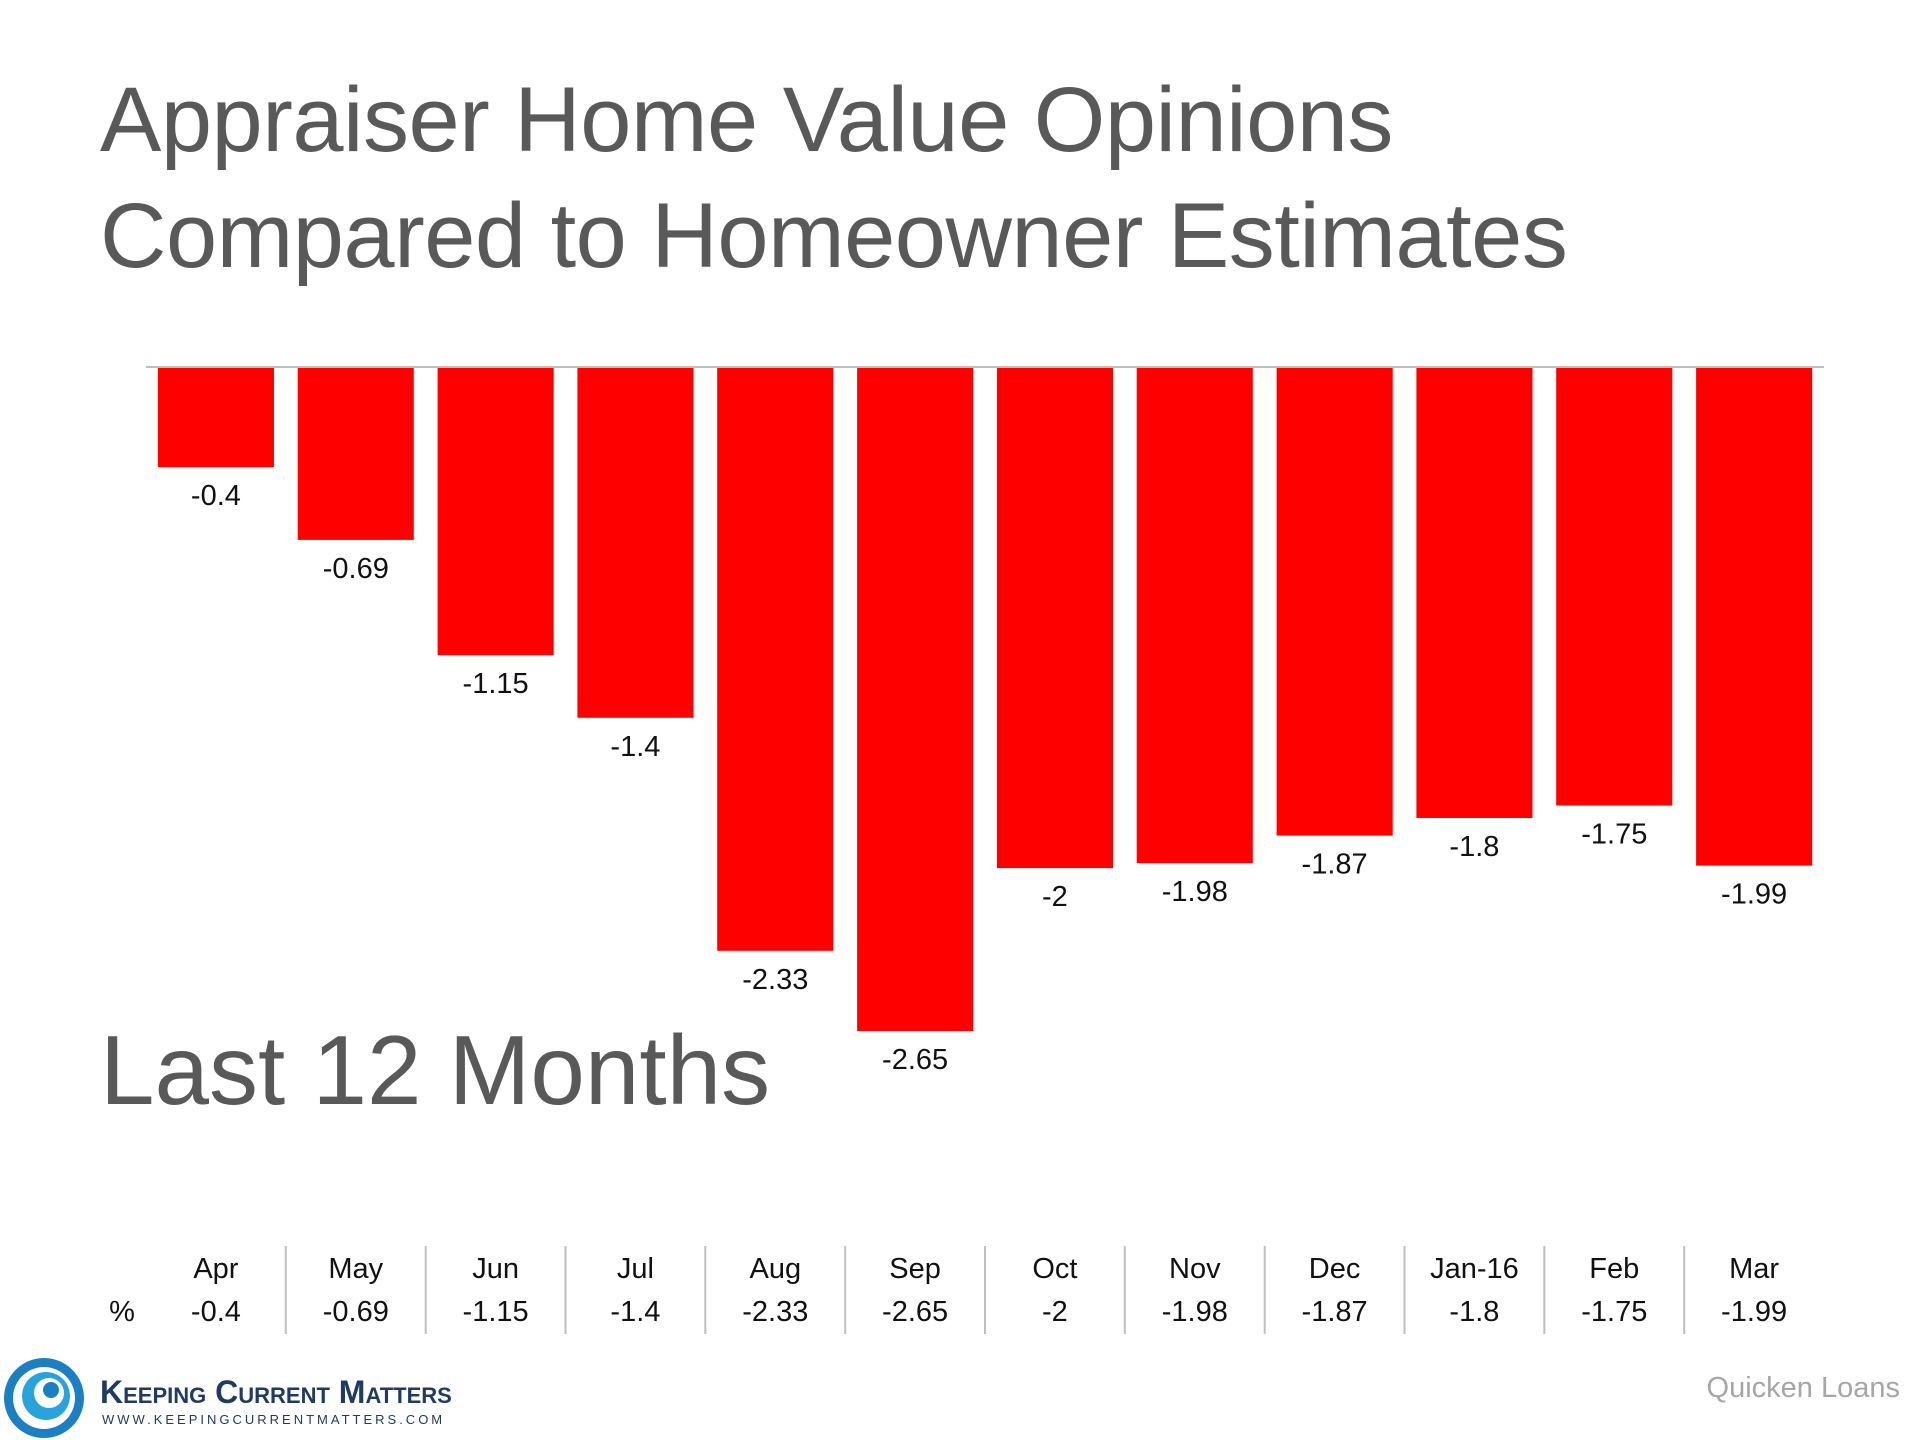  I want to click on table-value-cell: -2, so click(1055, 1312).